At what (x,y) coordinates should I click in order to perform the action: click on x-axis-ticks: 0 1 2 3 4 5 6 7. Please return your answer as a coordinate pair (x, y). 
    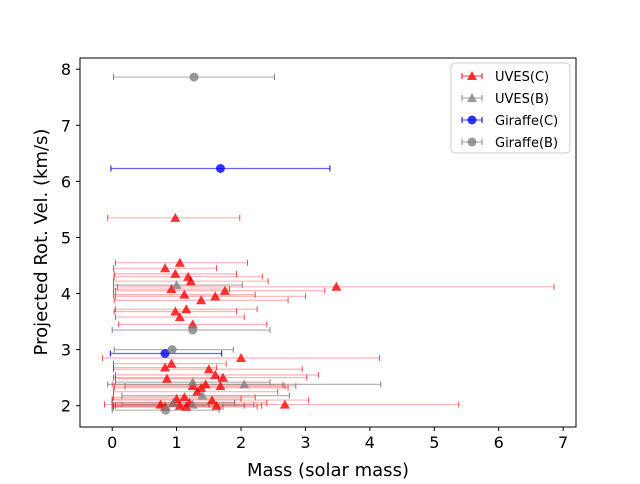
    Looking at the image, I should click on (337, 439).